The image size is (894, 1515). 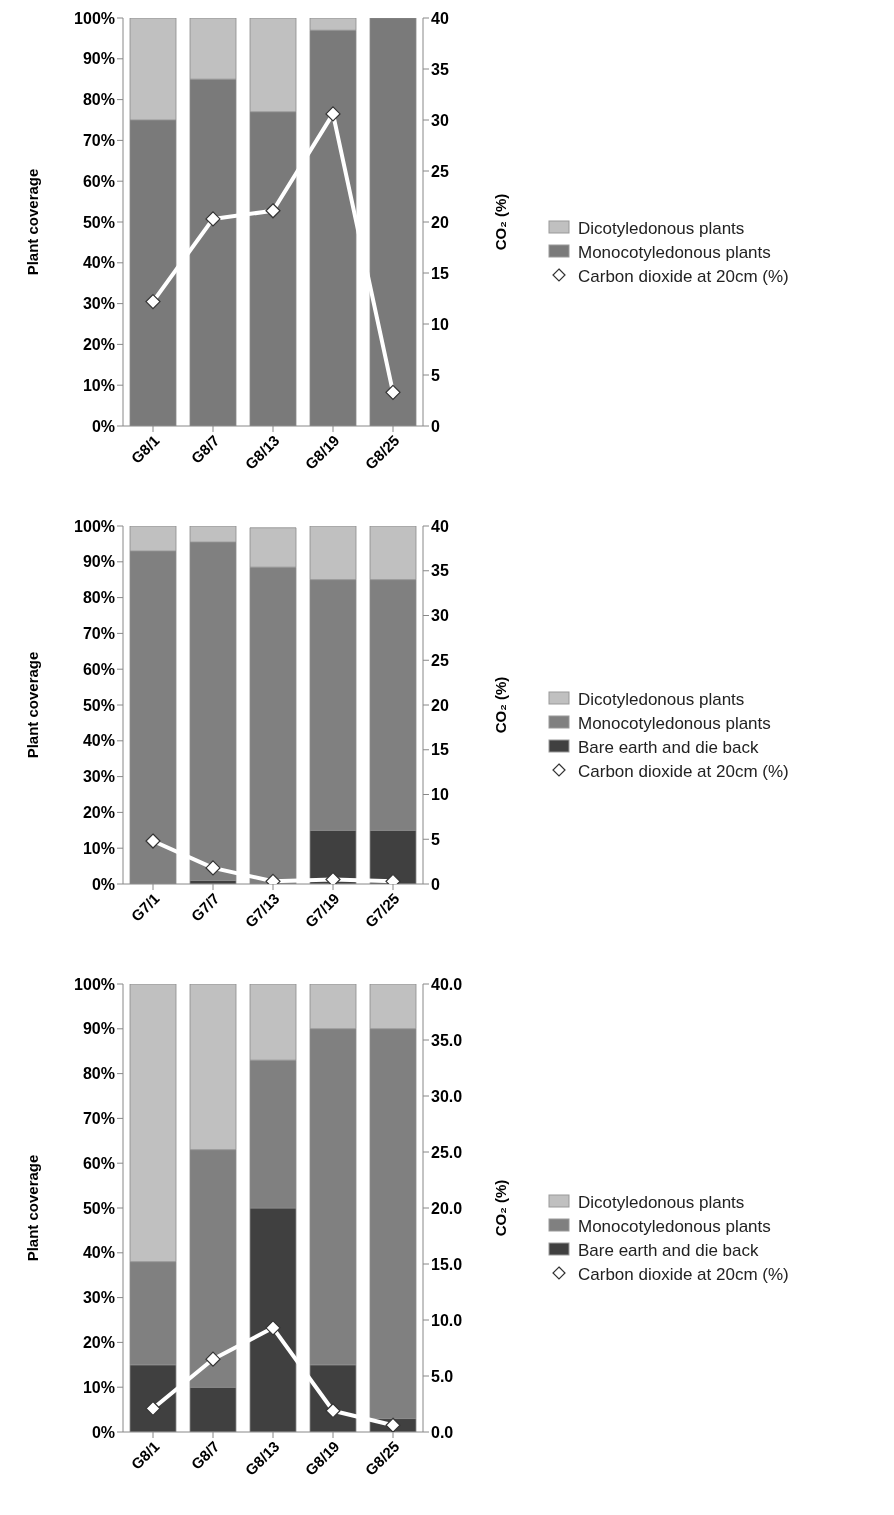 I want to click on y2-tick-label: 40.0, so click(x=447, y=984).